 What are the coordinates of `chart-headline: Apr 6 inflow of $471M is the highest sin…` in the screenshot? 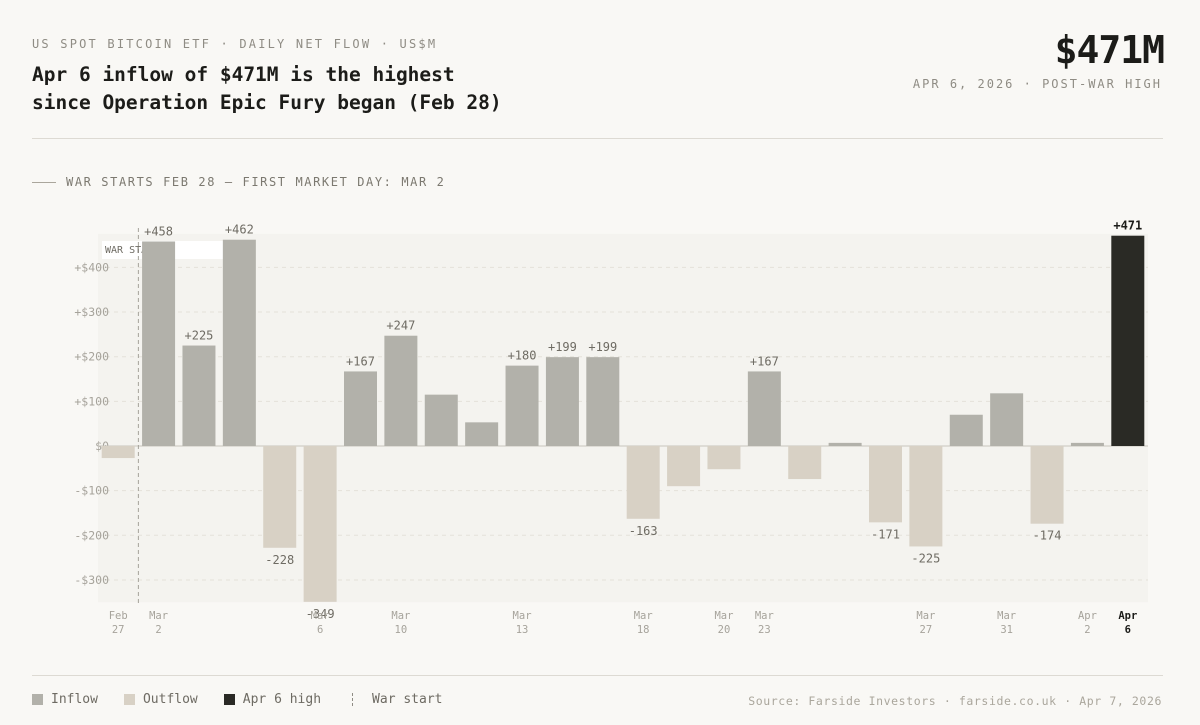 It's located at (392, 89).